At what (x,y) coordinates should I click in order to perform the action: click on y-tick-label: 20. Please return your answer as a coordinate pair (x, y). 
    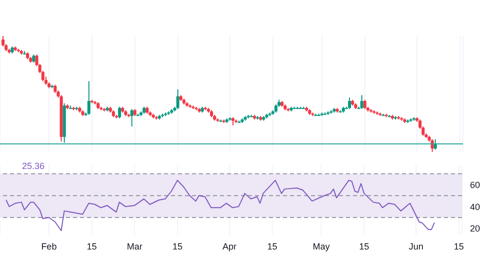
    Looking at the image, I should click on (475, 229).